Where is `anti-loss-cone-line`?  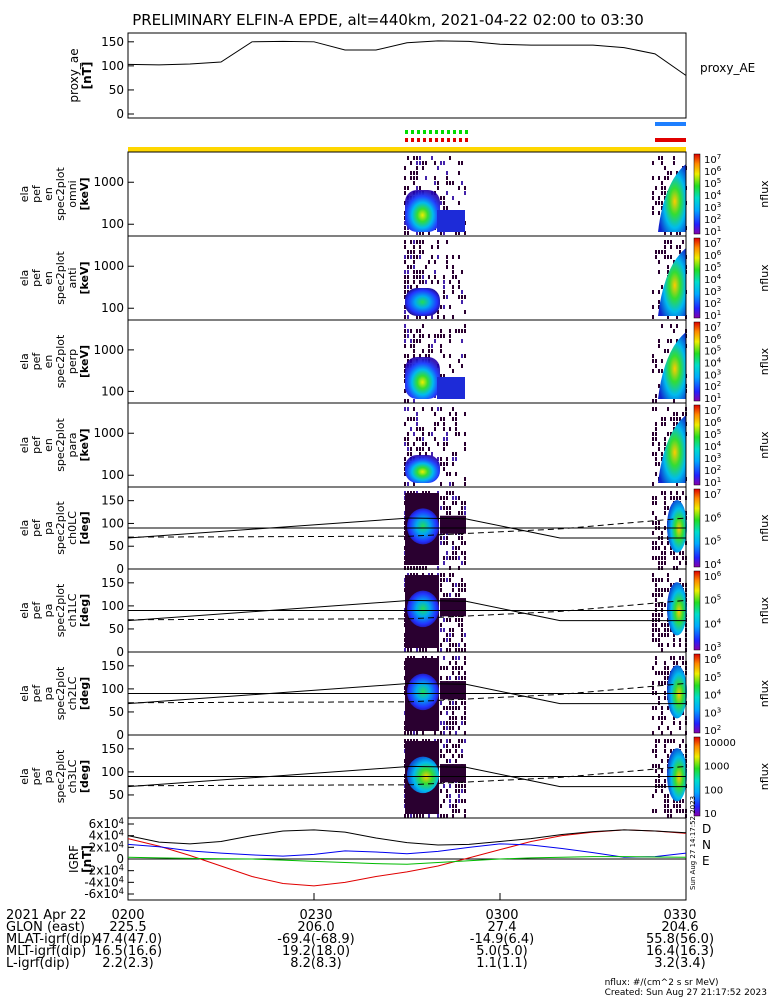 anti-loss-cone-line is located at coordinates (407, 693).